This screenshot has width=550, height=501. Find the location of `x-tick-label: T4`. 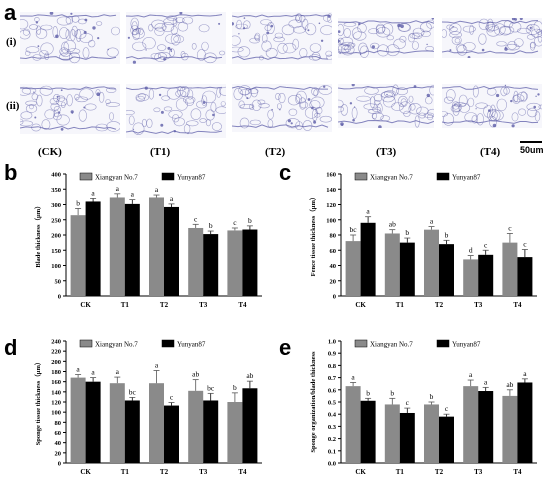

x-tick-label: T4 is located at coordinates (242, 305).